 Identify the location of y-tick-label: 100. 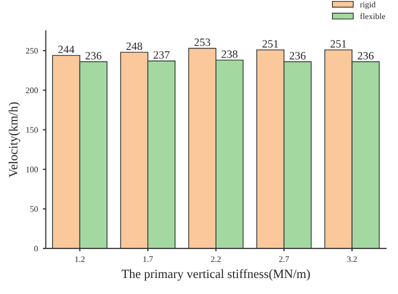
(32, 169).